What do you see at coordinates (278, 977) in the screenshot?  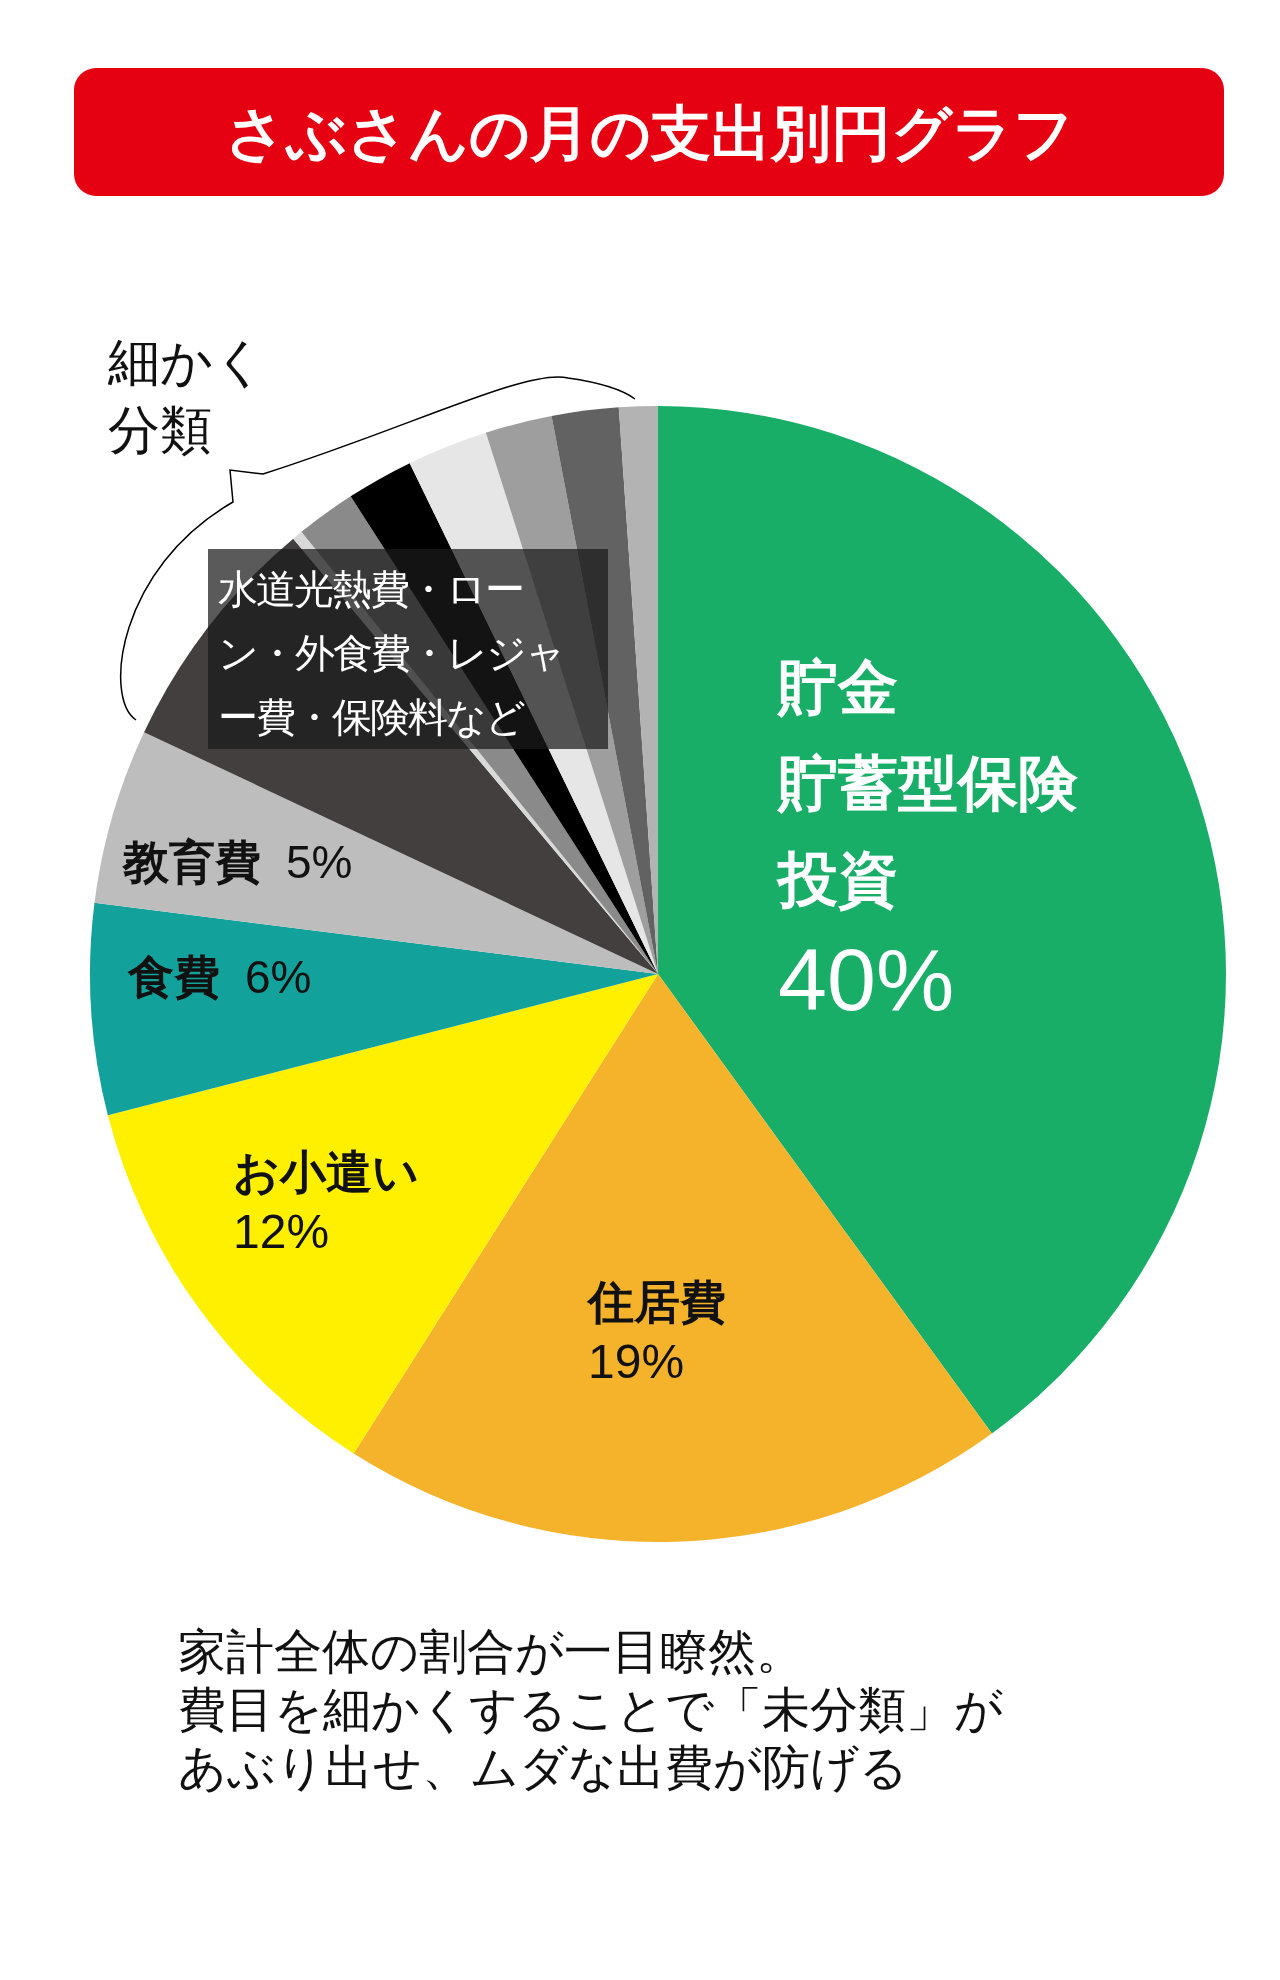 I see `data-label: 6%` at bounding box center [278, 977].